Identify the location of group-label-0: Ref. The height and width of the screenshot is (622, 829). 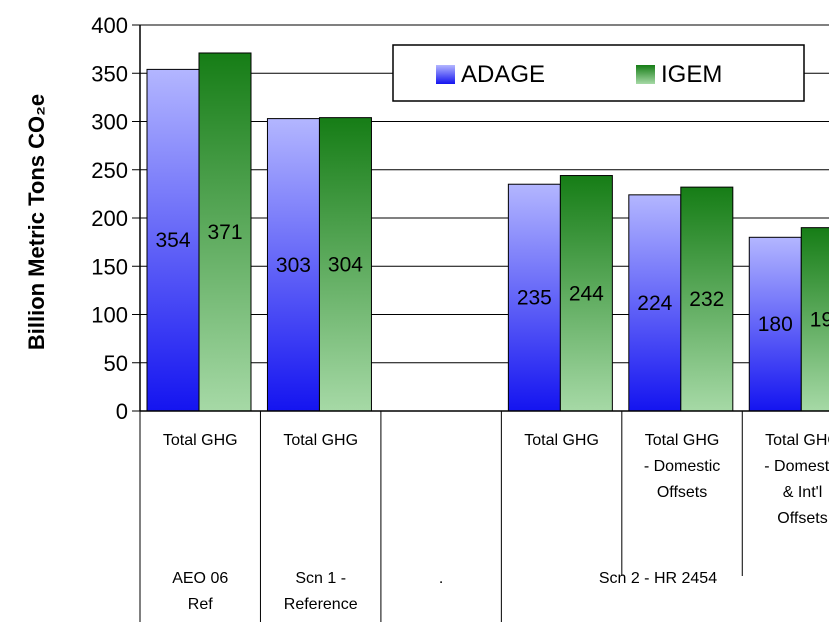
(200, 604).